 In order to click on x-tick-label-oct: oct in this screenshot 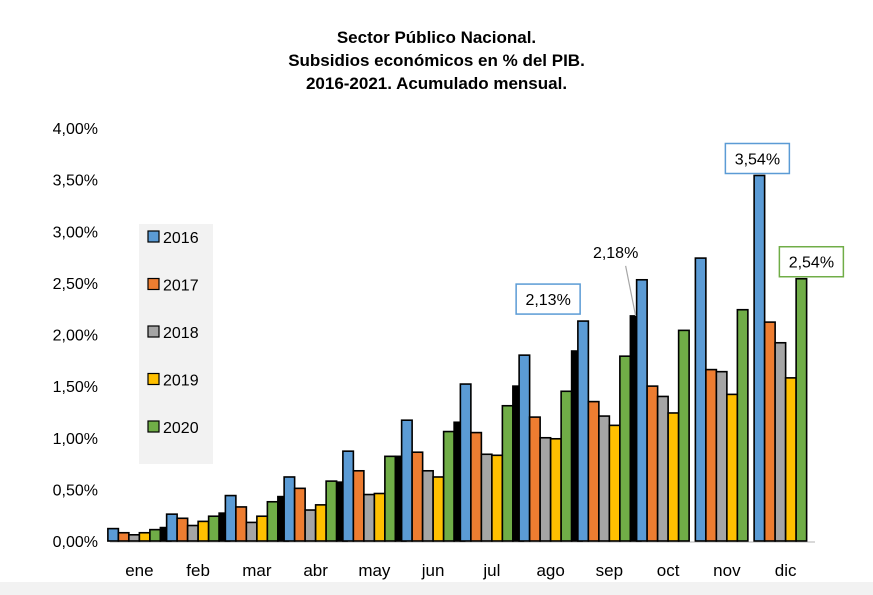, I will do `click(668, 570)`.